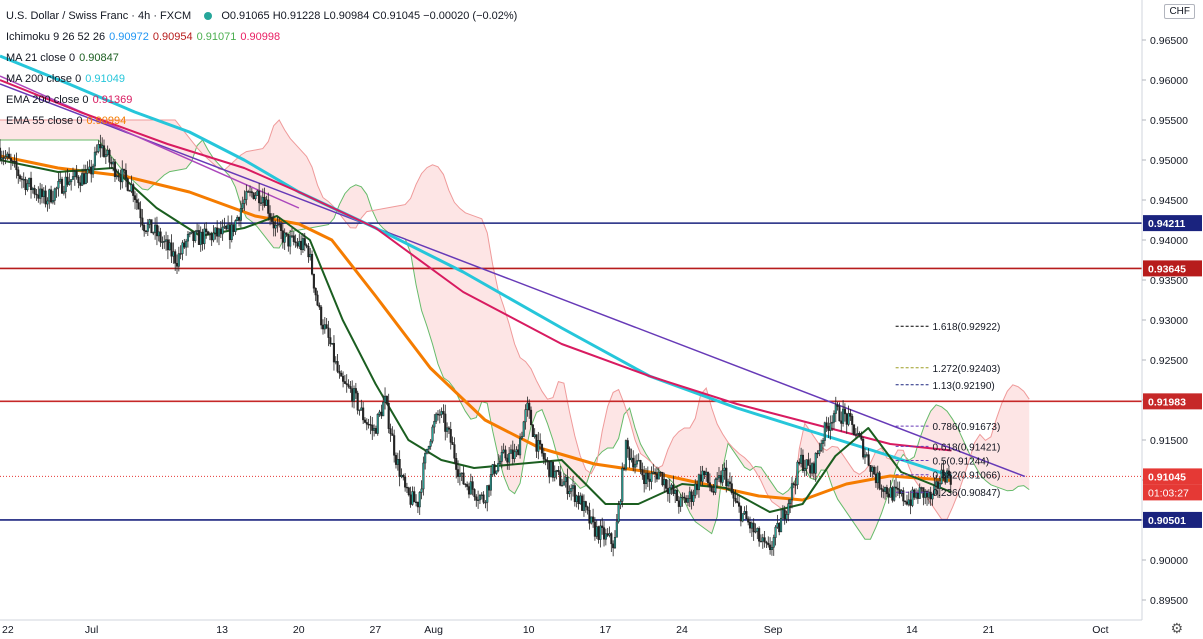  I want to click on price-tick-label: 0.94000, so click(1169, 241).